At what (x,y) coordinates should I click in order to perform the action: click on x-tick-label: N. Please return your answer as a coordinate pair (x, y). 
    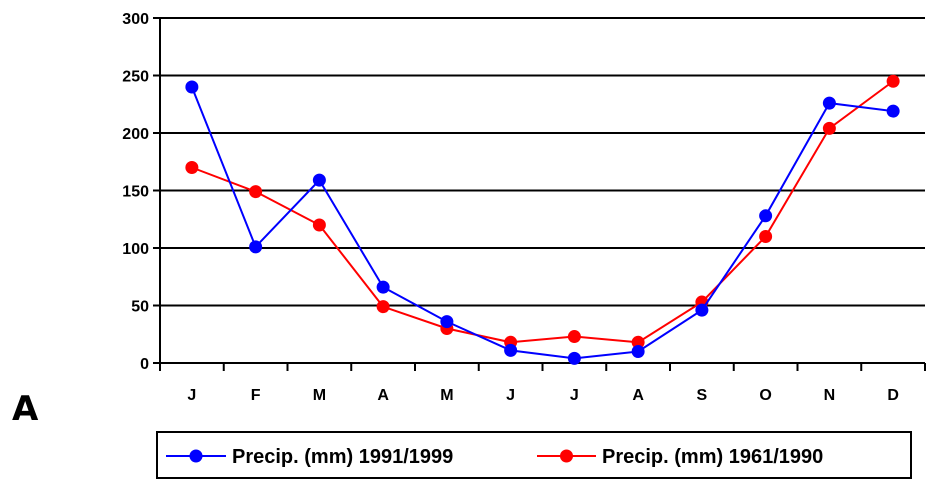
    Looking at the image, I should click on (830, 395).